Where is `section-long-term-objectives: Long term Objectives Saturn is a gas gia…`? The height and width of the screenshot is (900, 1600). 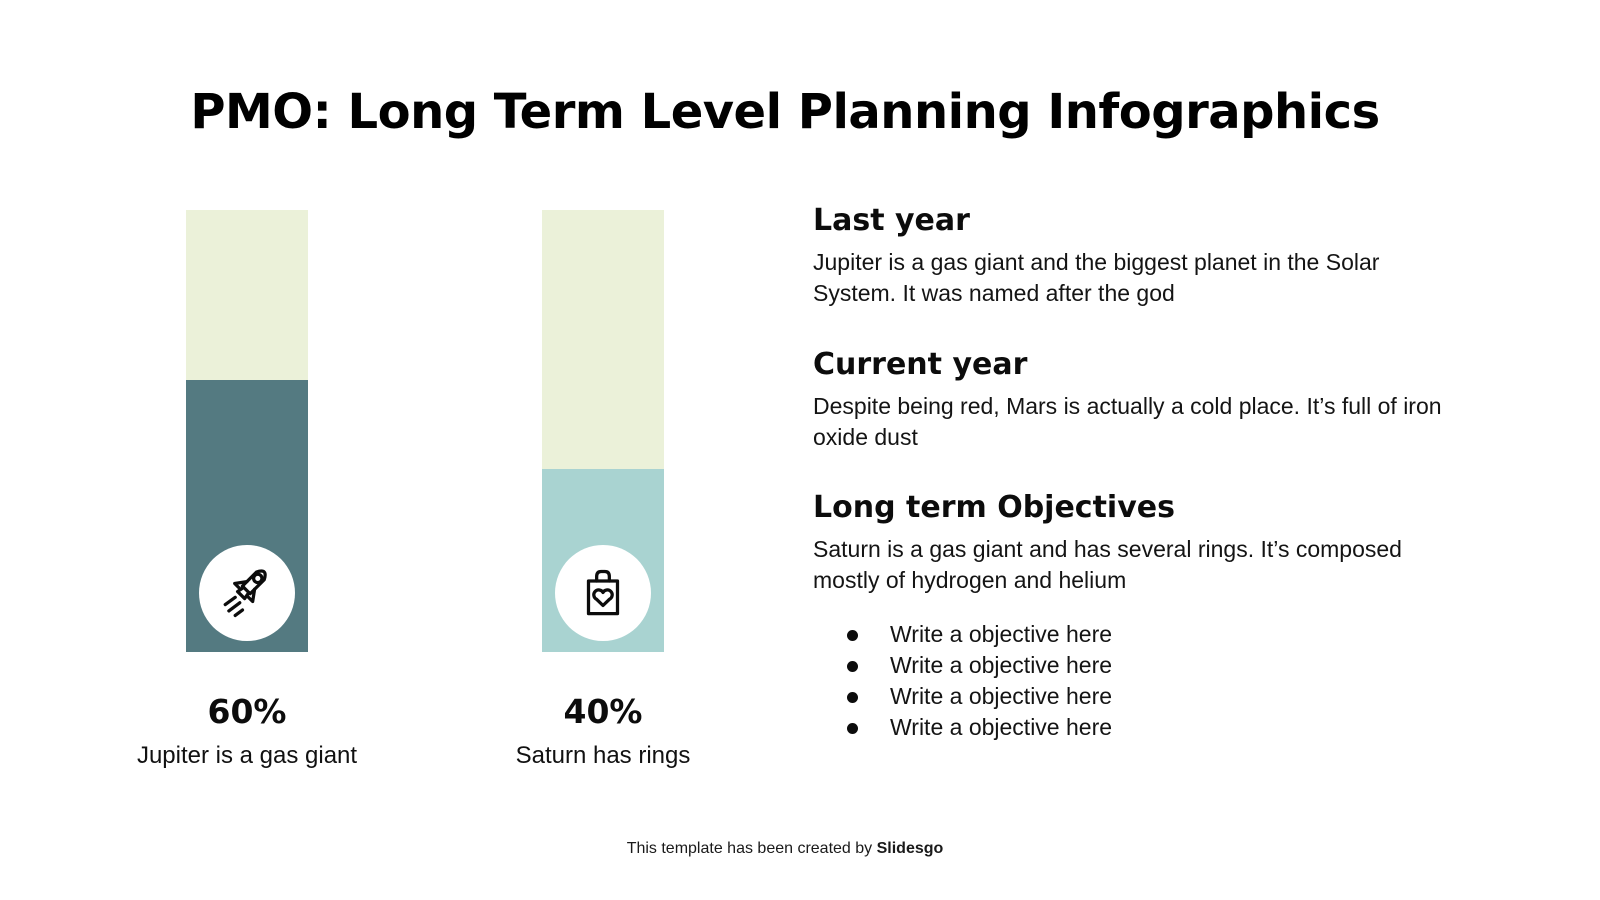 section-long-term-objectives: Long term Objectives Saturn is a gas gia… is located at coordinates (1133, 617).